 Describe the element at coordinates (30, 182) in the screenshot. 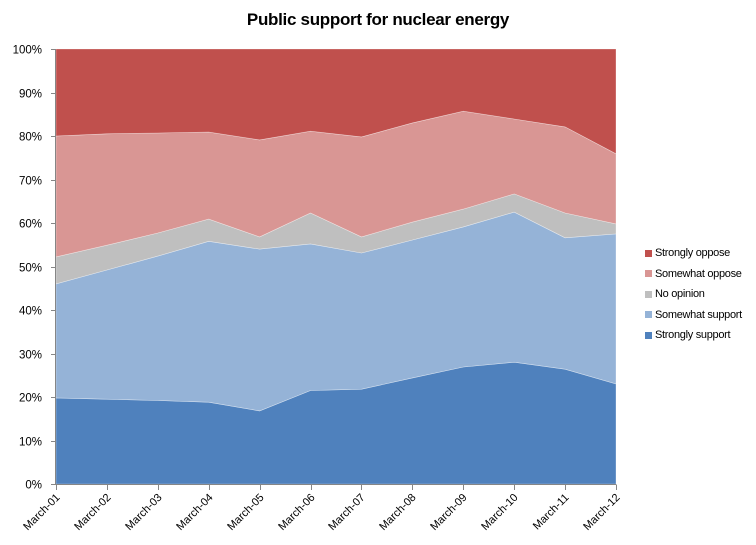

I see `y-tick-label: 70%` at that location.